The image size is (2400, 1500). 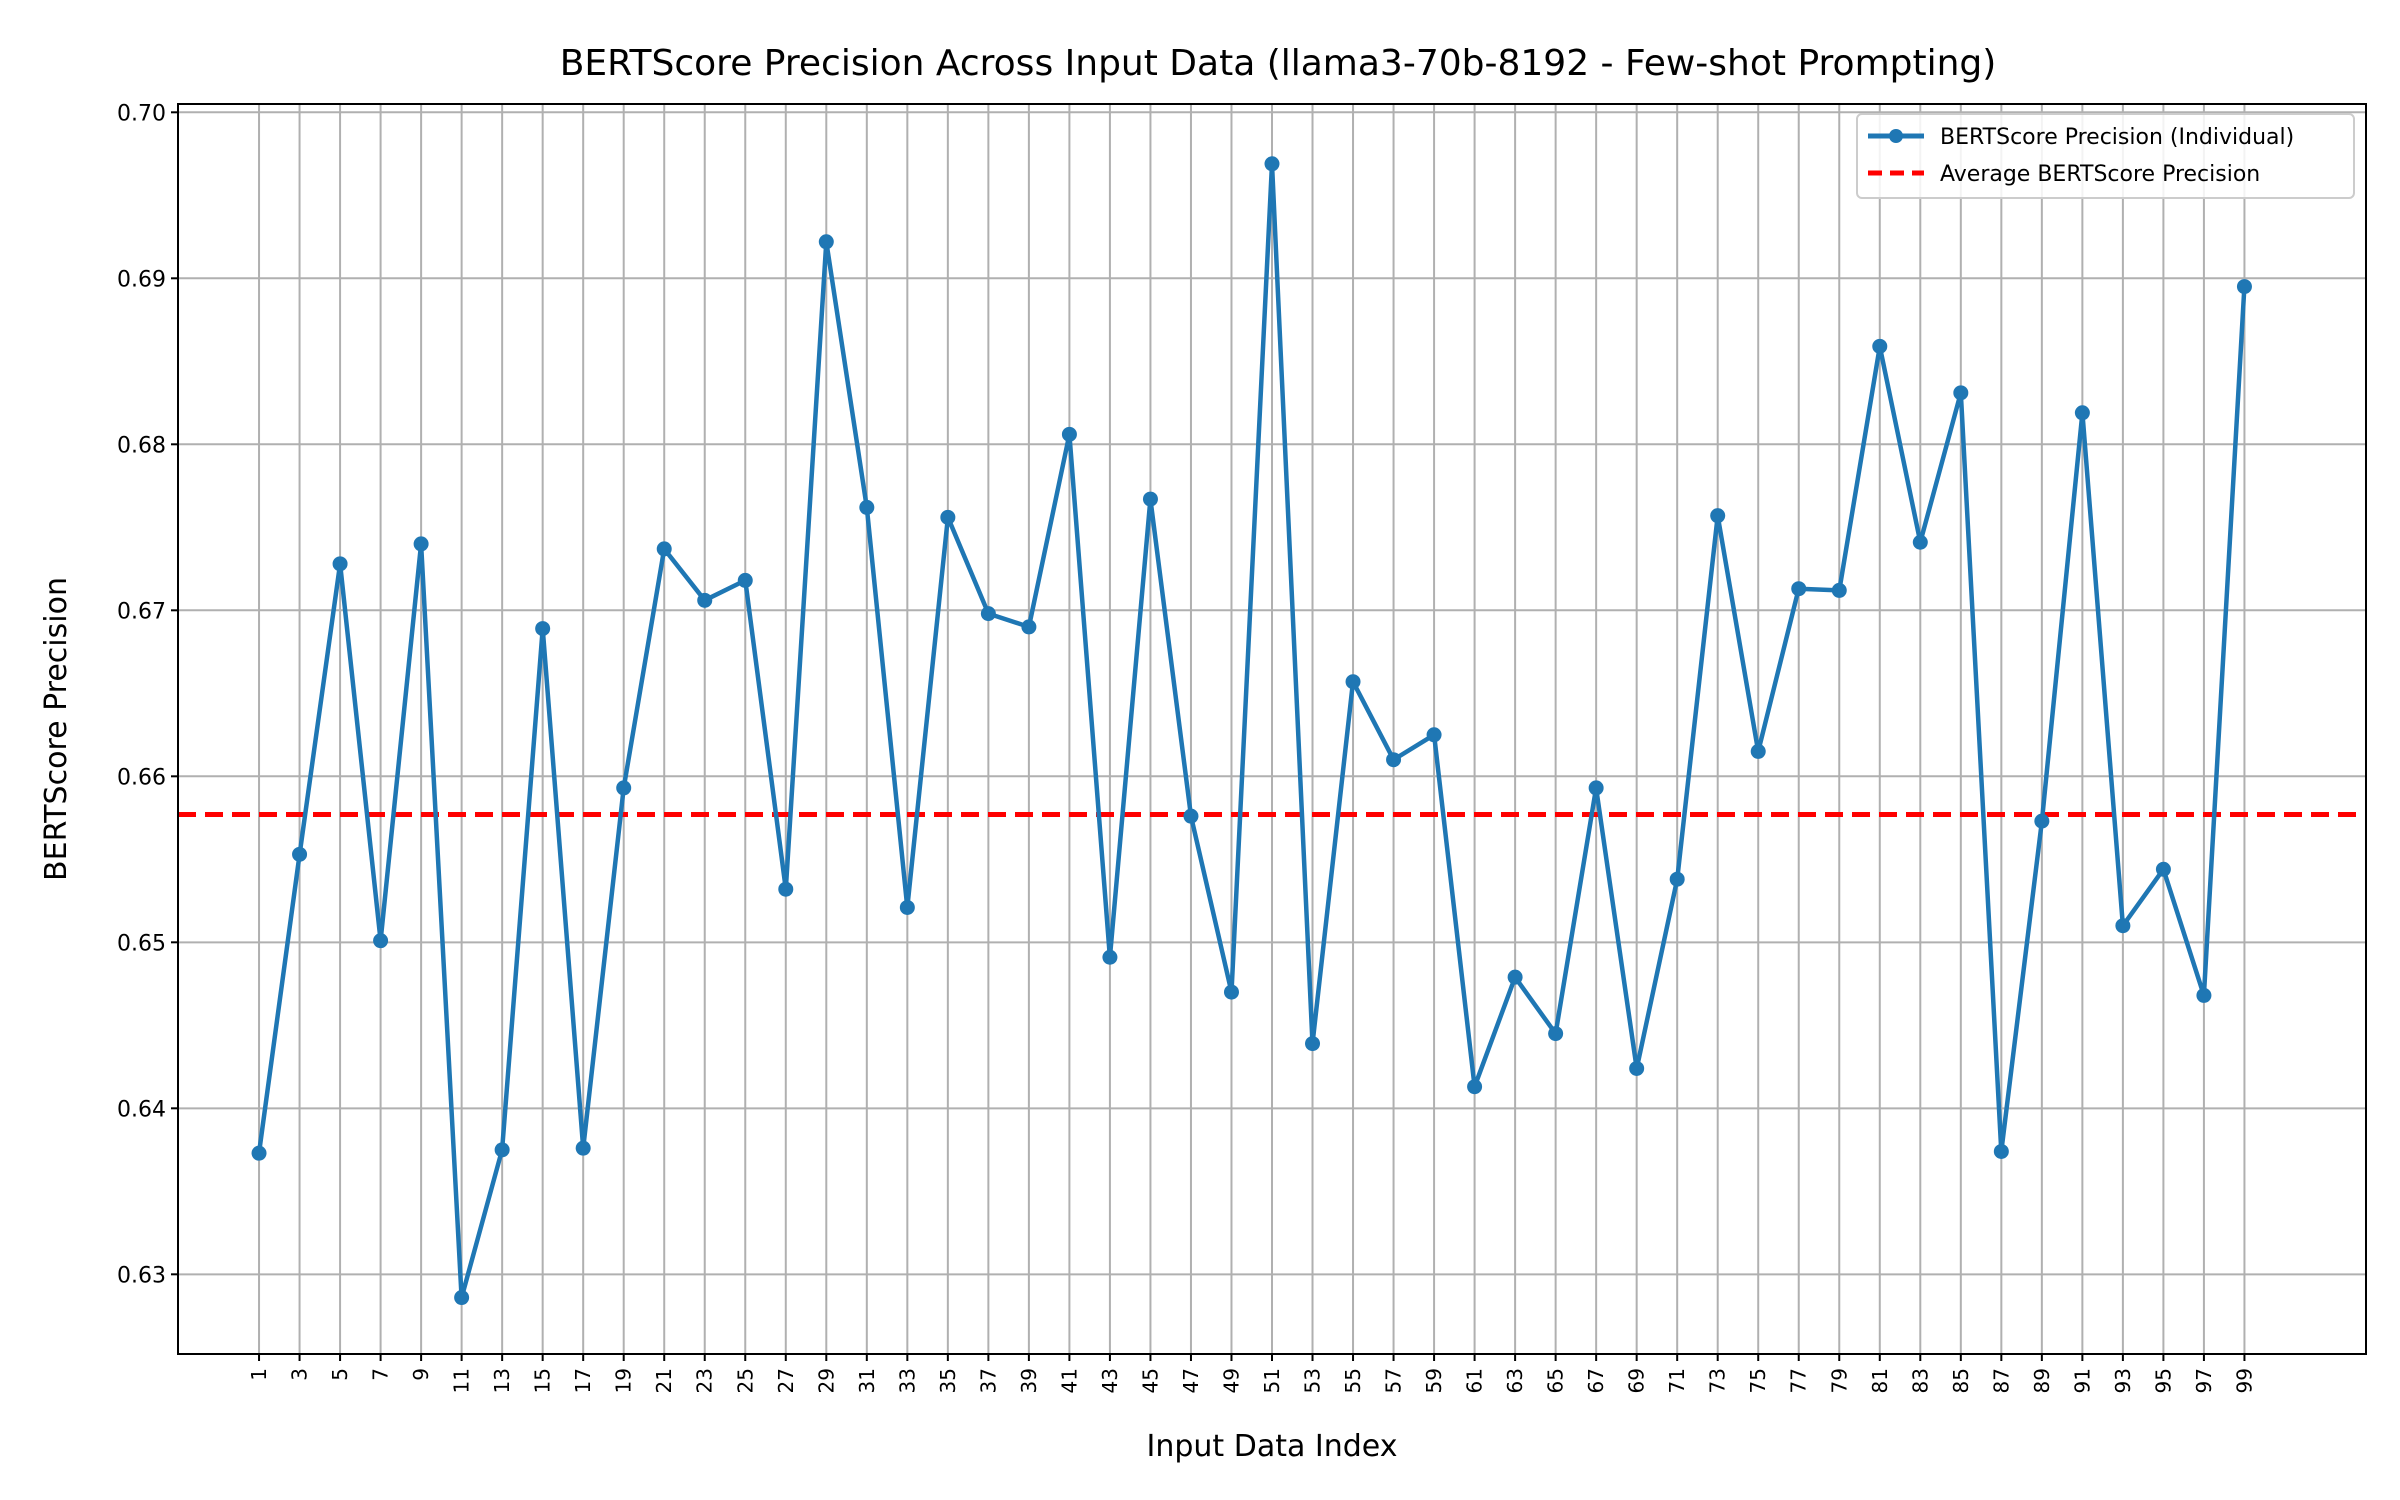 What do you see at coordinates (1191, 1380) in the screenshot?
I see `x-tick-label: 47` at bounding box center [1191, 1380].